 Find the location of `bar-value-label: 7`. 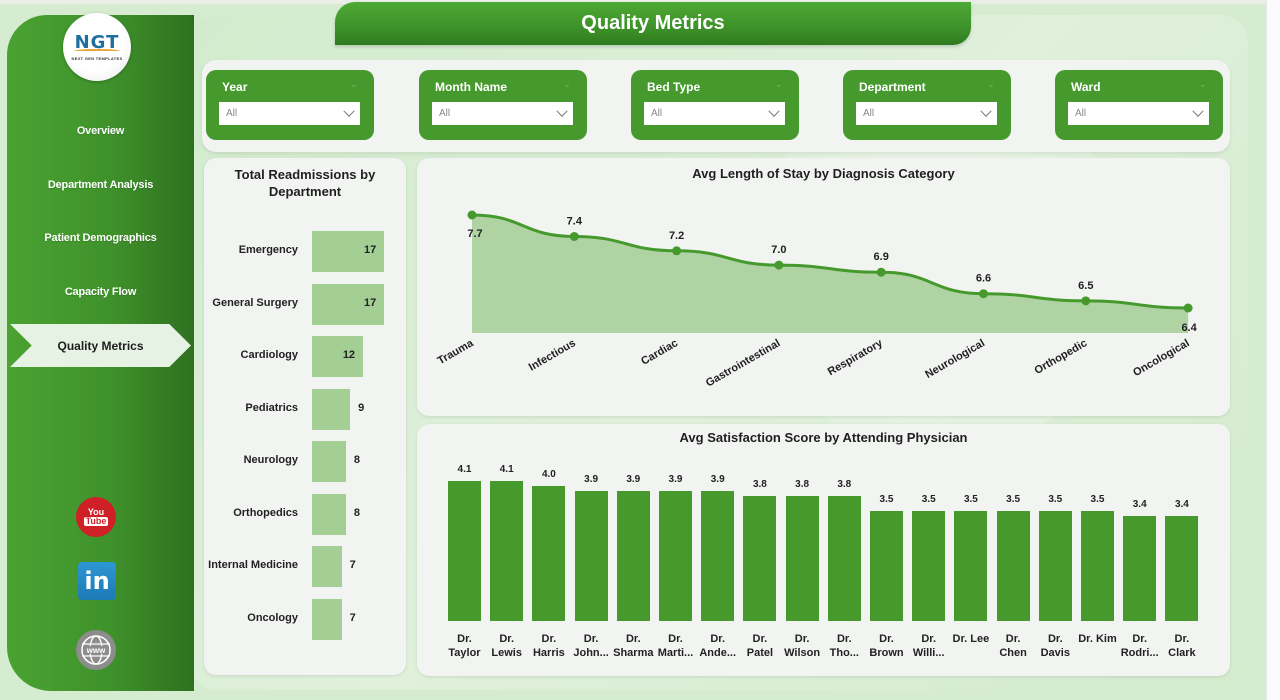

bar-value-label: 7 is located at coordinates (352, 565).